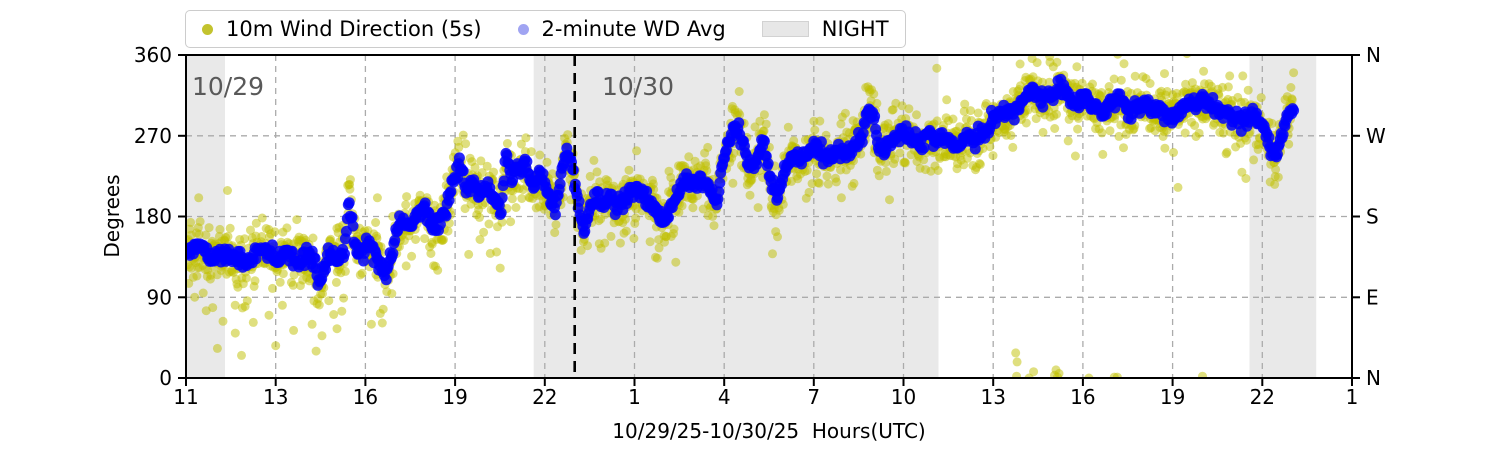 This screenshot has width=1500, height=450. I want to click on y-axis-label: Degrees, so click(112, 216).